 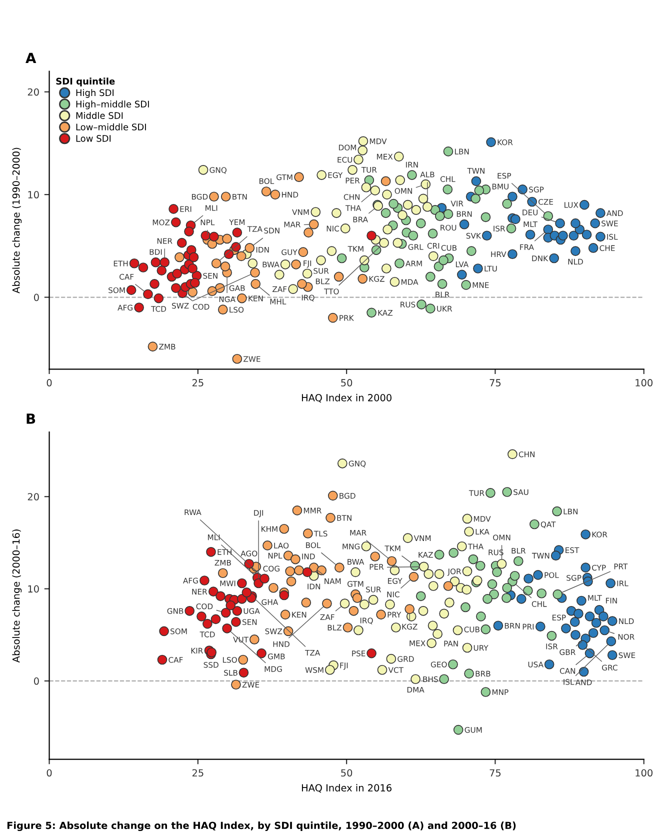 I want to click on chart-title: B, so click(x=31, y=419).